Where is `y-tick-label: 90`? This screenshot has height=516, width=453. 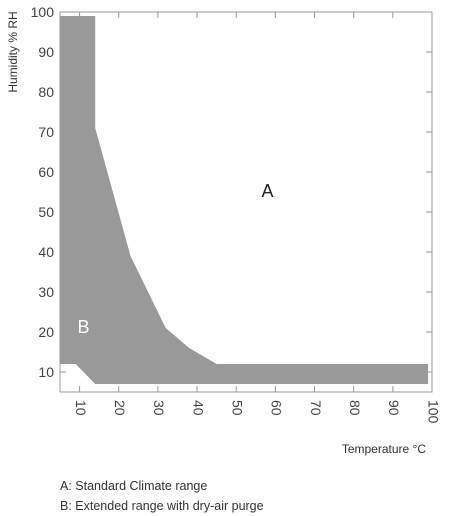 y-tick-label: 90 is located at coordinates (46, 52).